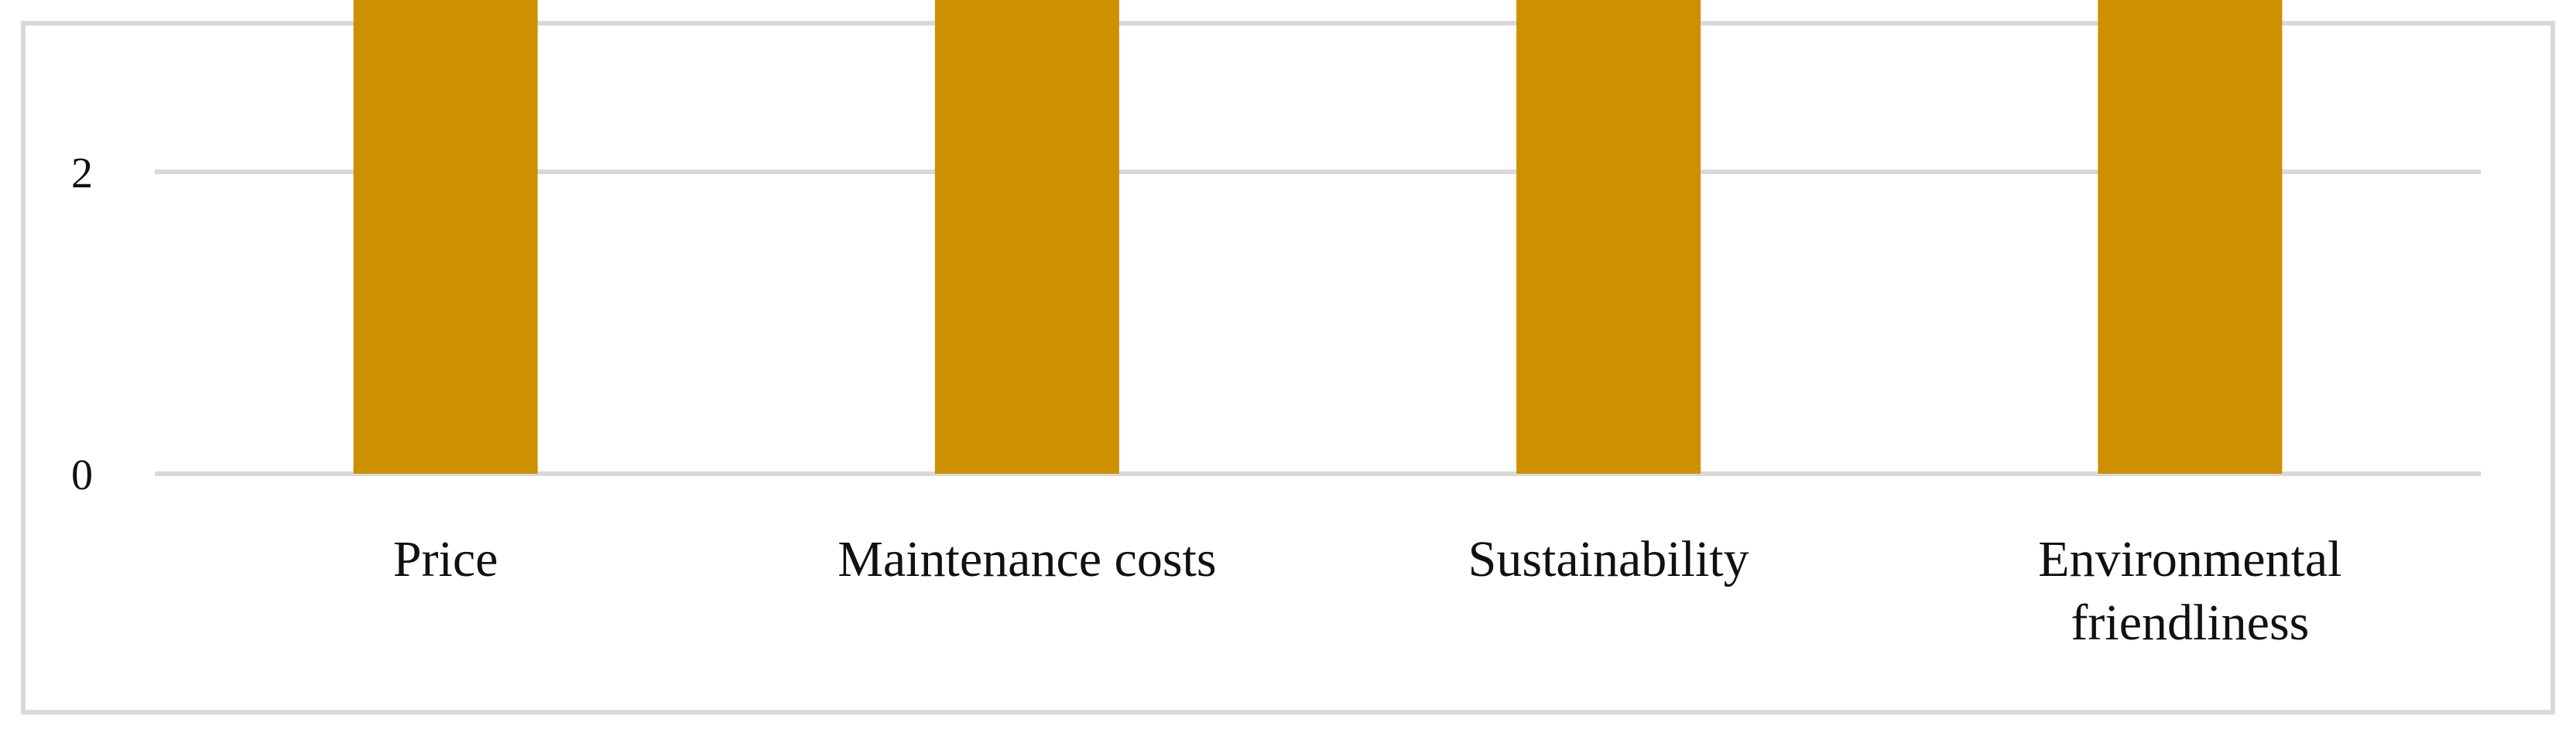 The width and height of the screenshot is (2576, 747). Describe the element at coordinates (1608, 559) in the screenshot. I see `category-label: Sustainability` at that location.